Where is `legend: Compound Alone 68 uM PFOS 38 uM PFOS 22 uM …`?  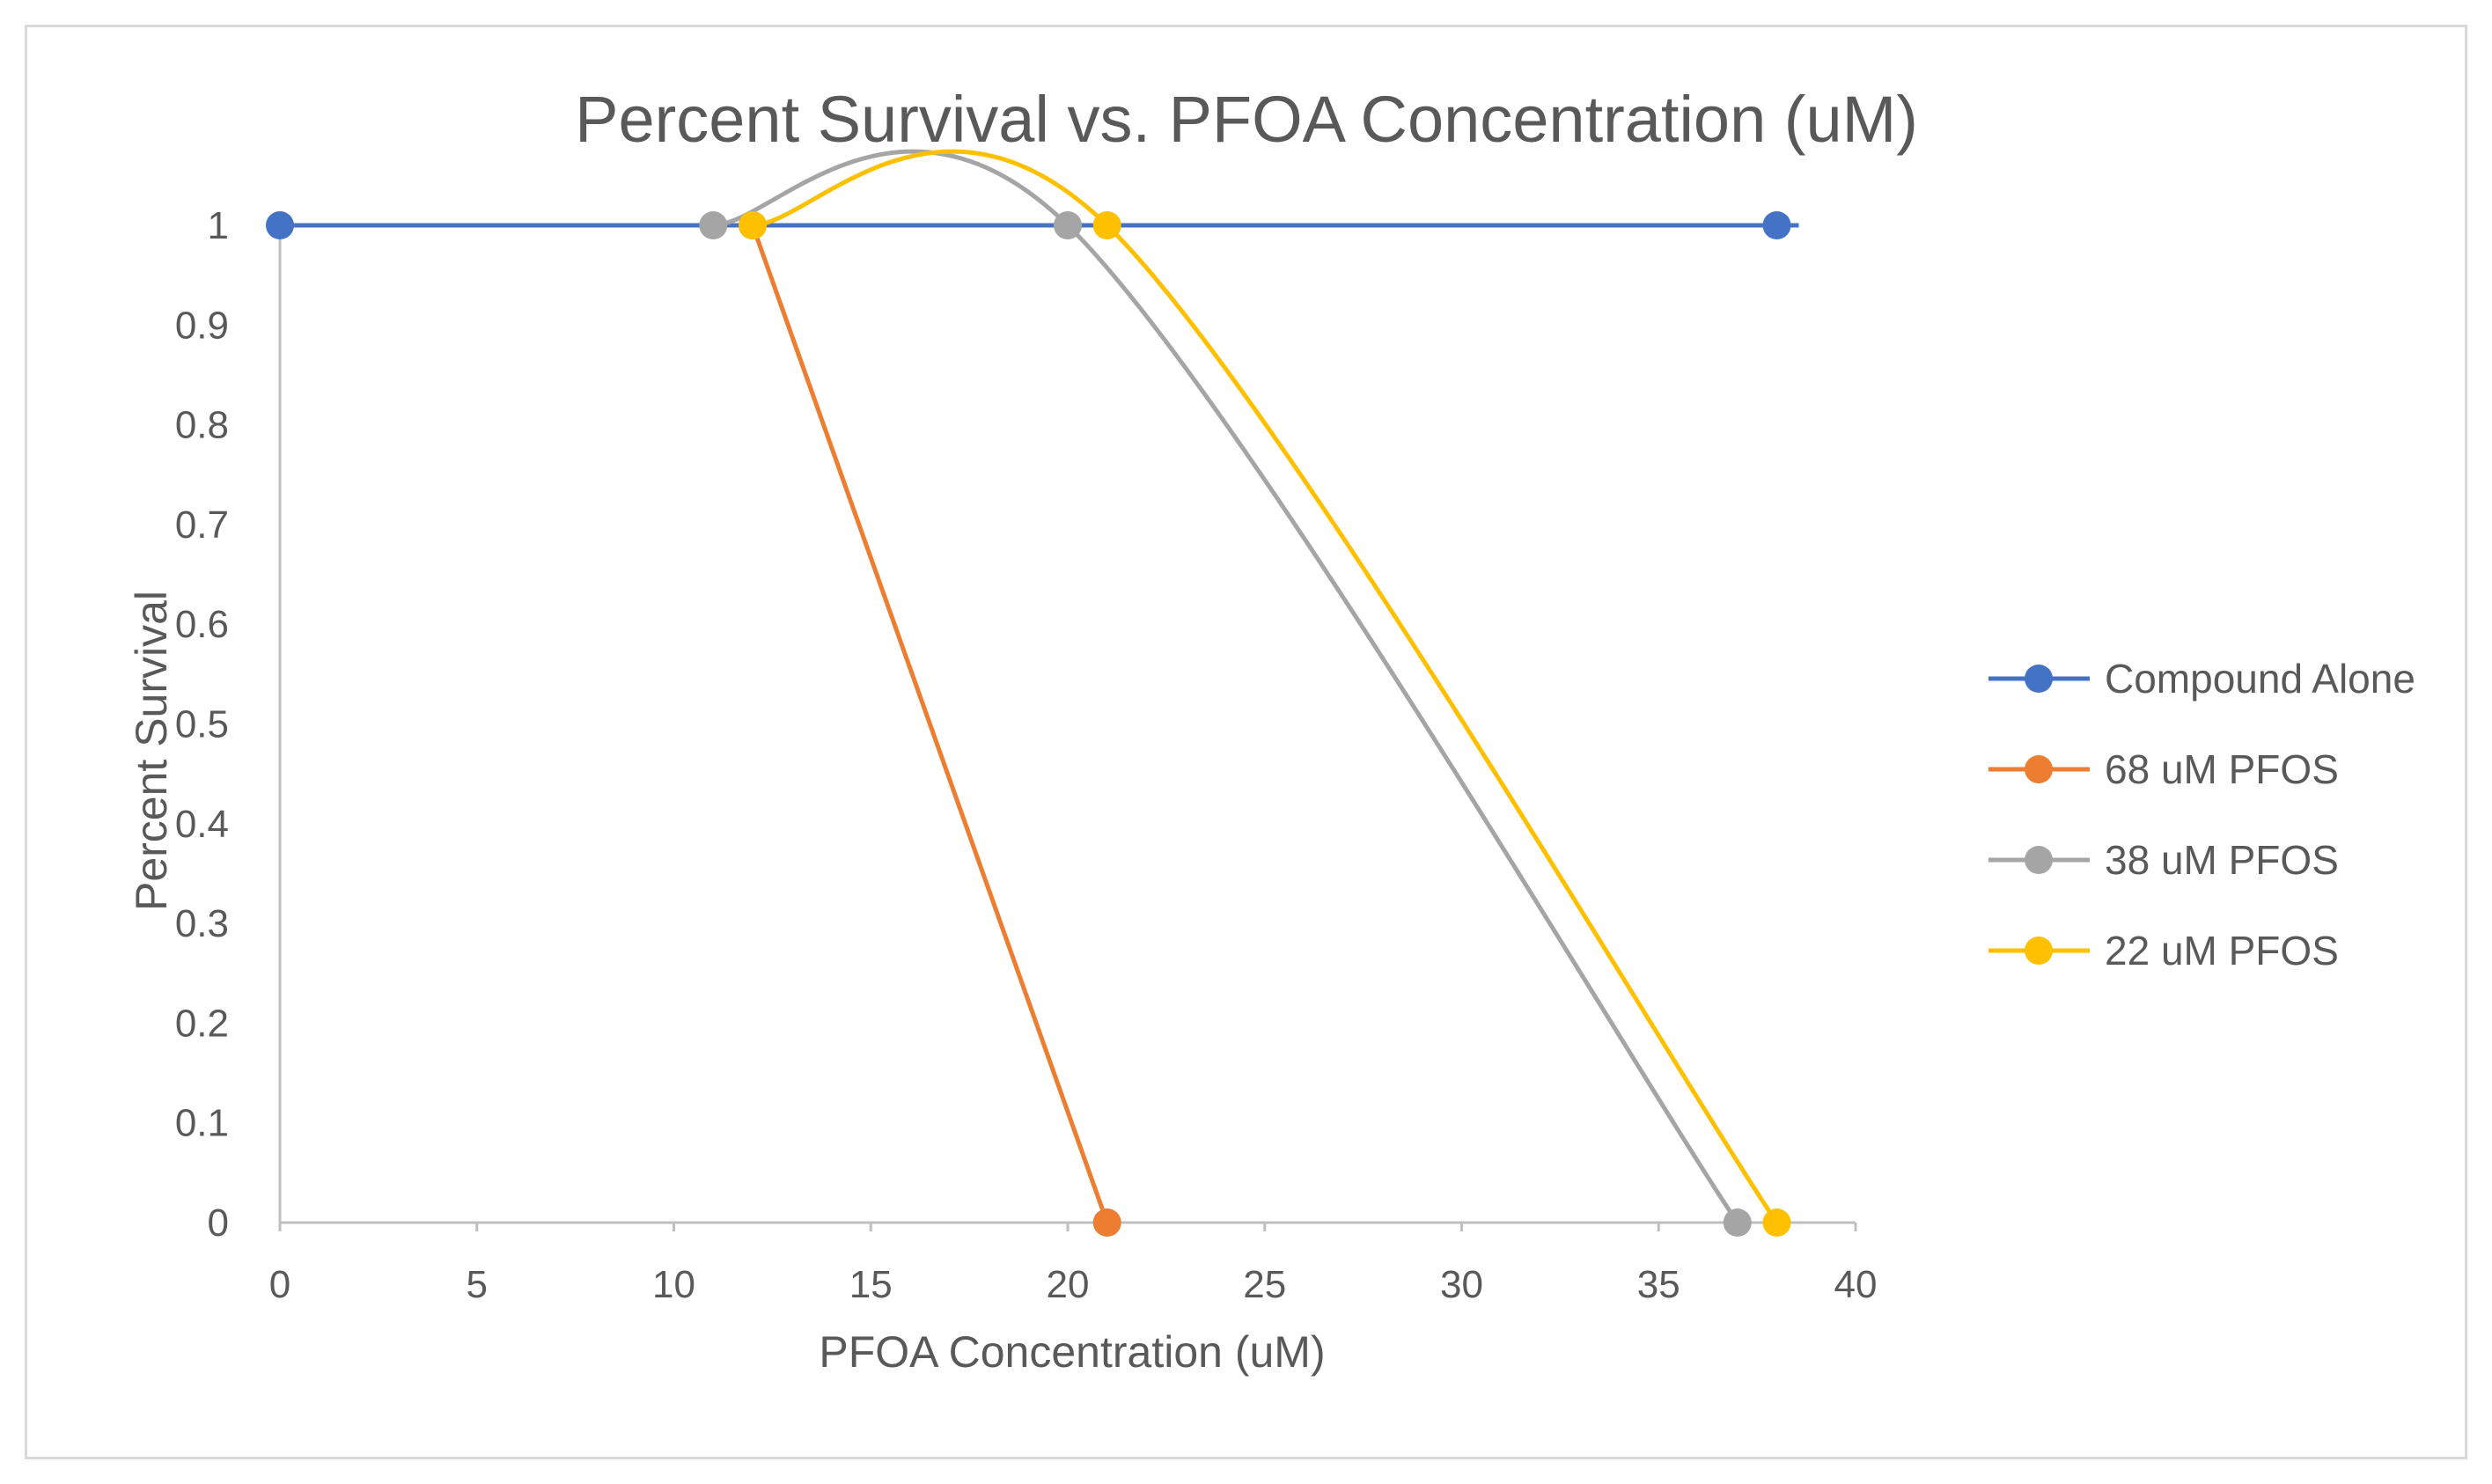
legend: Compound Alone 68 uM PFOS 38 uM PFOS 22 uM … is located at coordinates (2202, 814).